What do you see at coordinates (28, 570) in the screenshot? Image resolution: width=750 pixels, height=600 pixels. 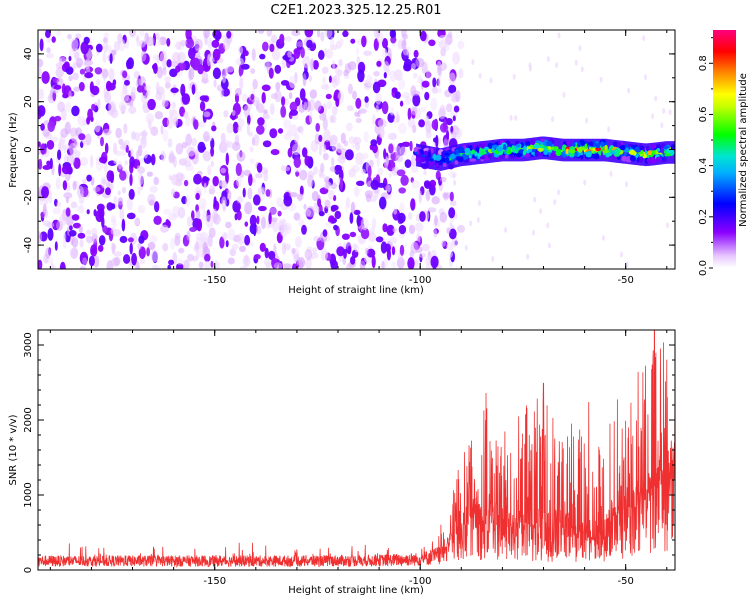 I see `y-tick-label: 0` at bounding box center [28, 570].